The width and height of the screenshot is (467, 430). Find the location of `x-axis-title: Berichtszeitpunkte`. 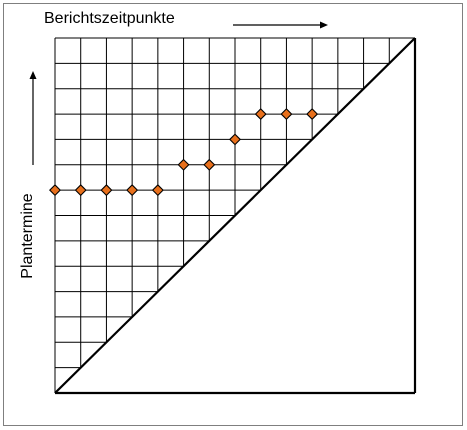

x-axis-title: Berichtszeitpunkte is located at coordinates (109, 18).